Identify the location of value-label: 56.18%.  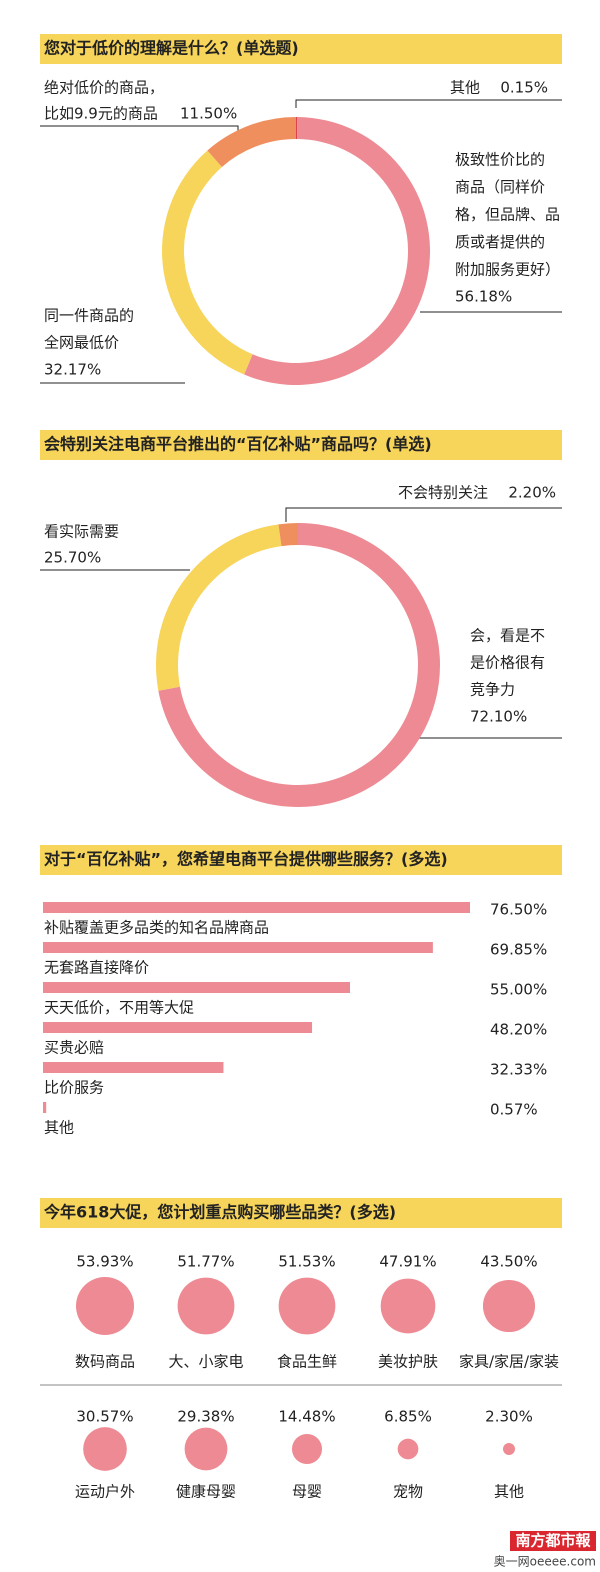
(483, 297).